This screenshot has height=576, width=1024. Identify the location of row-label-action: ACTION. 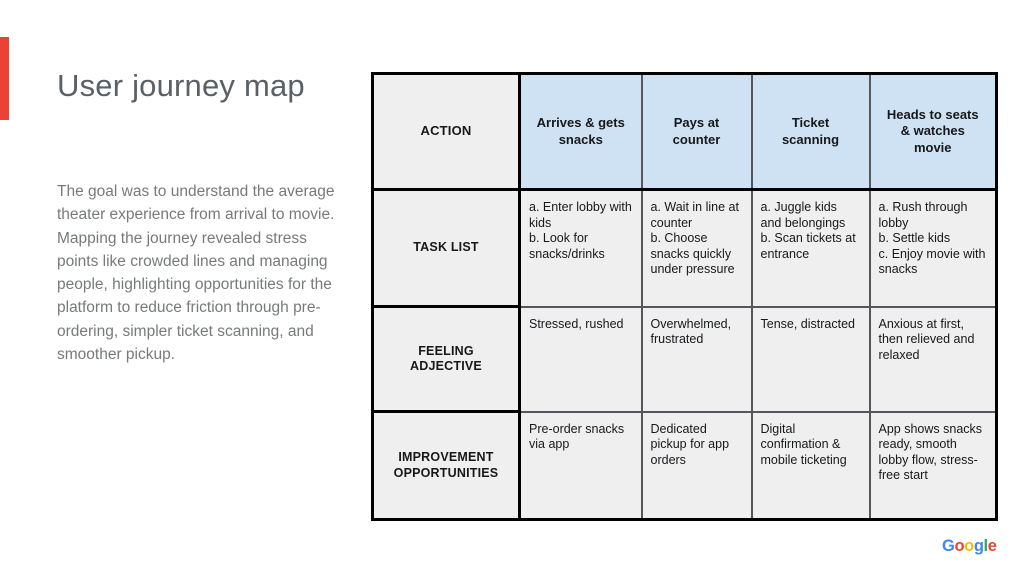
(446, 131).